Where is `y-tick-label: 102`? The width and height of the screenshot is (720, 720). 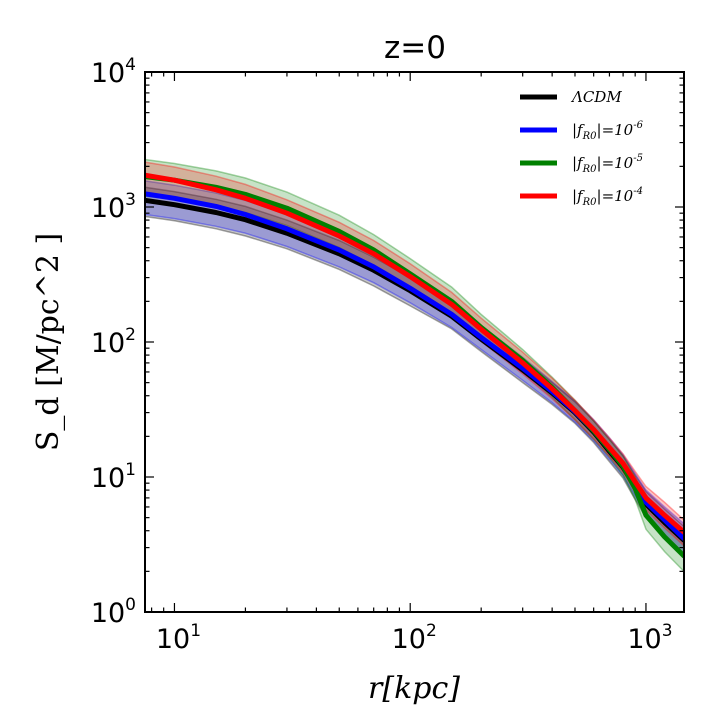 y-tick-label: 102 is located at coordinates (113, 342).